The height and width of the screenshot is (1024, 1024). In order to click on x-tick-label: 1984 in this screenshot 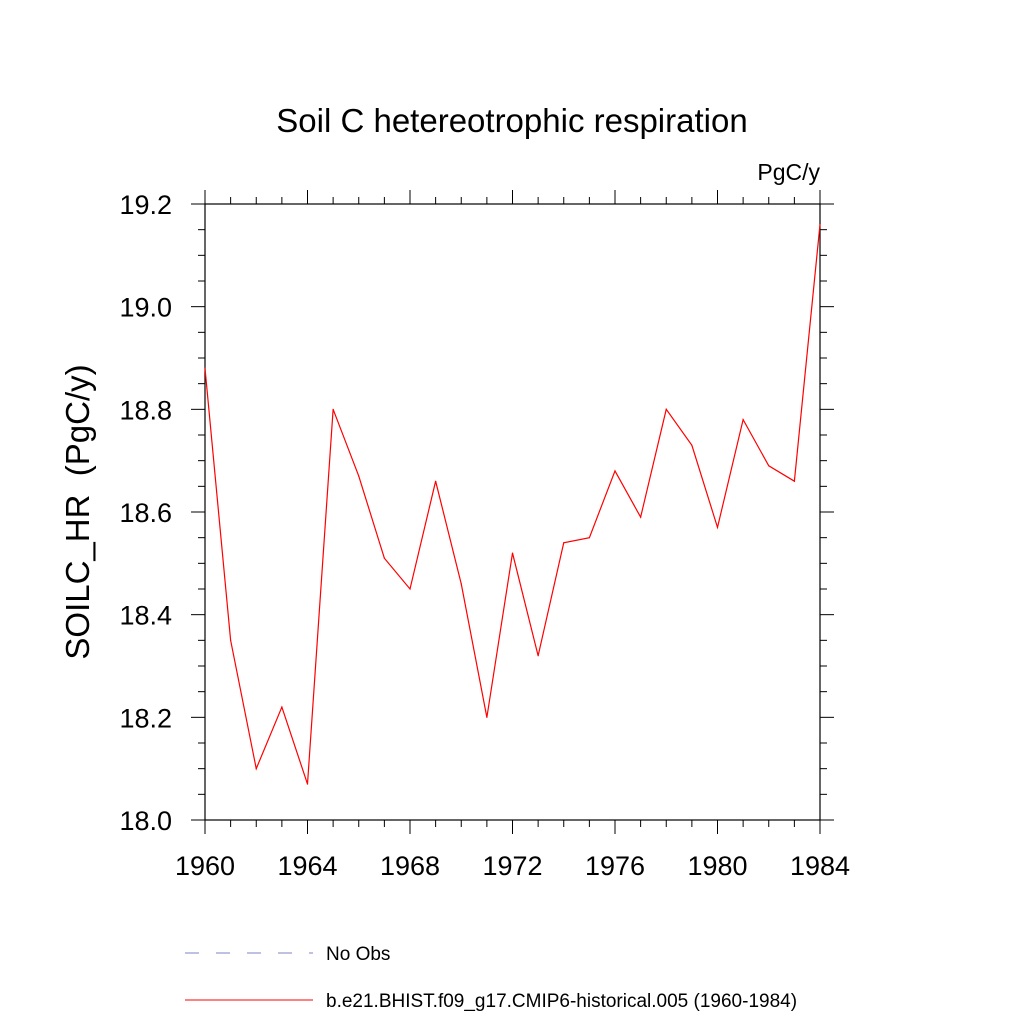, I will do `click(820, 866)`.